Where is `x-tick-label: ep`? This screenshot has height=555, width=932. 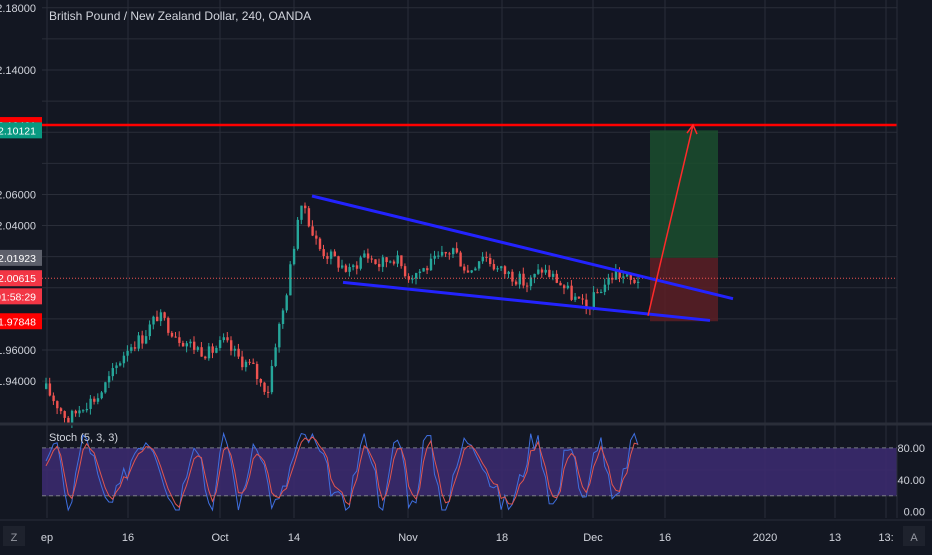
x-tick-label: ep is located at coordinates (47, 538).